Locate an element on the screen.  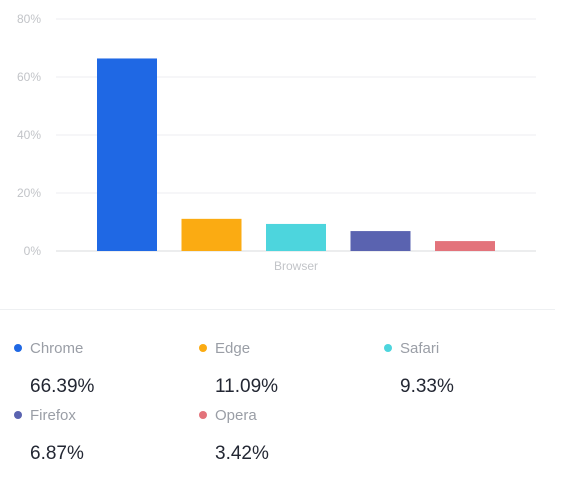
legend-label: Firefox is located at coordinates (53, 415).